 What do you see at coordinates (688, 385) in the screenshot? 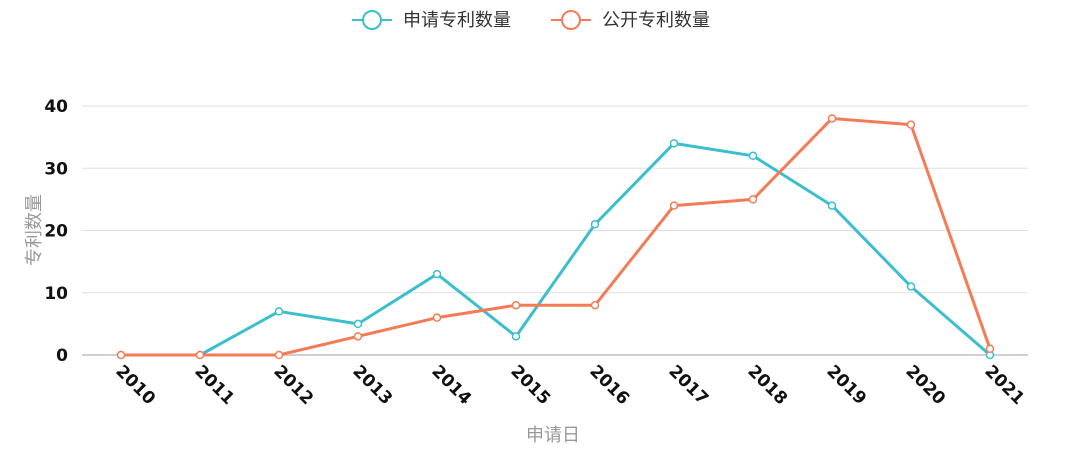
I see `x-tick-label: 2017` at bounding box center [688, 385].